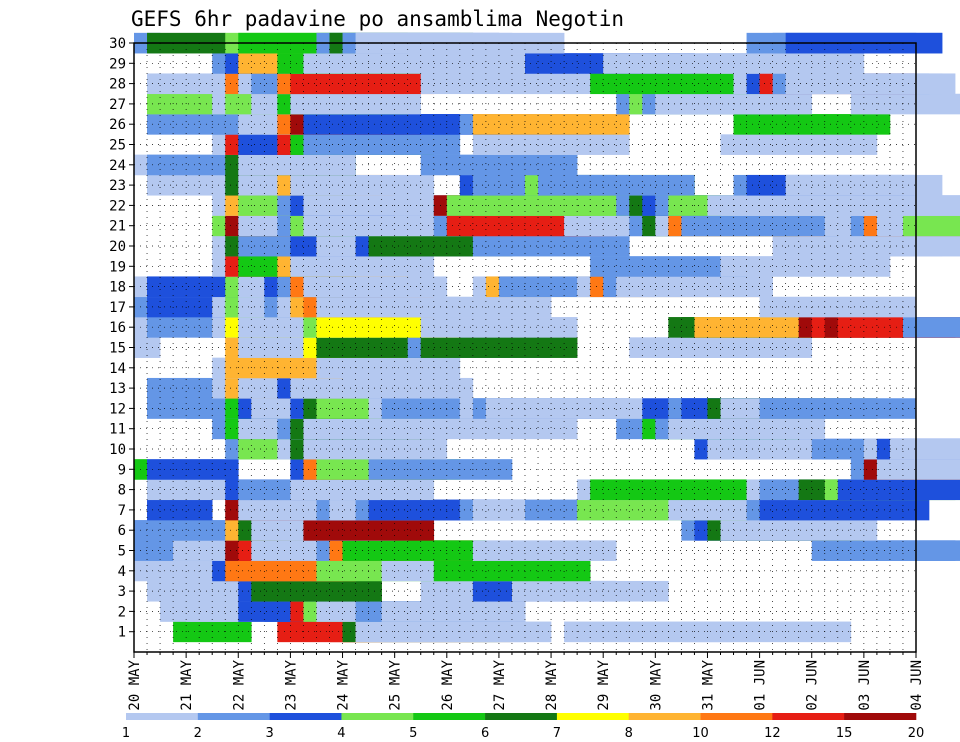  I want to click on colorbar: 1 2 3 4 5 6 7 8 10 12 15 20, so click(523, 727).